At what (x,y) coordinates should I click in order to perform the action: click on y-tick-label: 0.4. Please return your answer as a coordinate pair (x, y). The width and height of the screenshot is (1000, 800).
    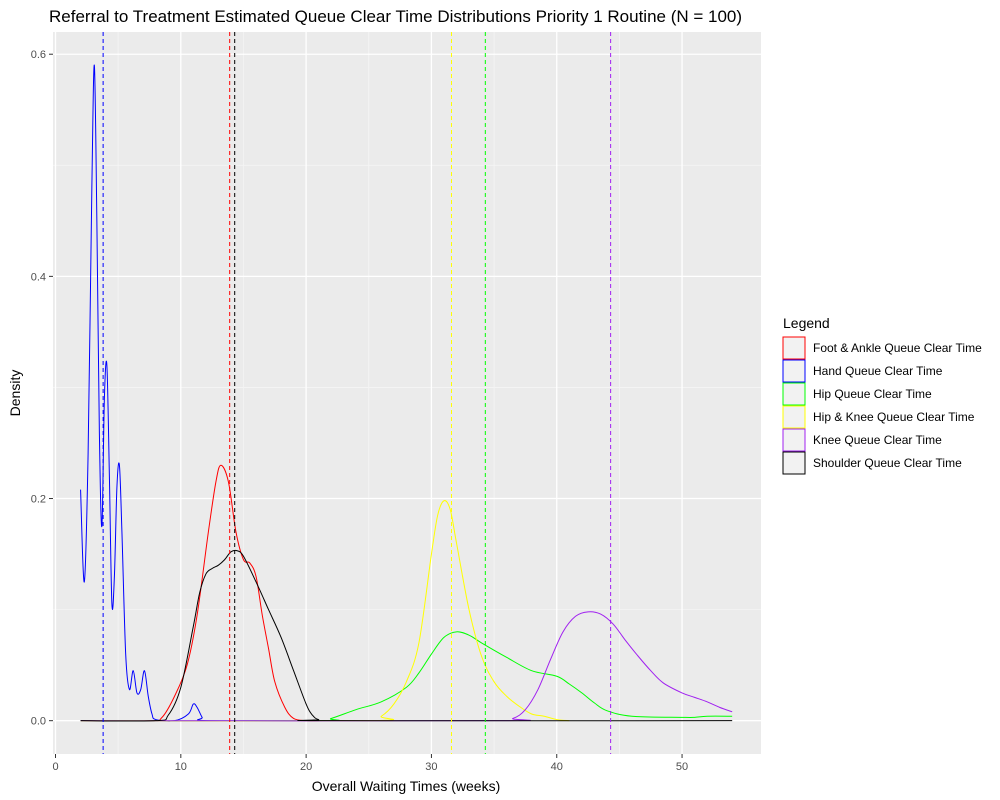
    Looking at the image, I should click on (38, 277).